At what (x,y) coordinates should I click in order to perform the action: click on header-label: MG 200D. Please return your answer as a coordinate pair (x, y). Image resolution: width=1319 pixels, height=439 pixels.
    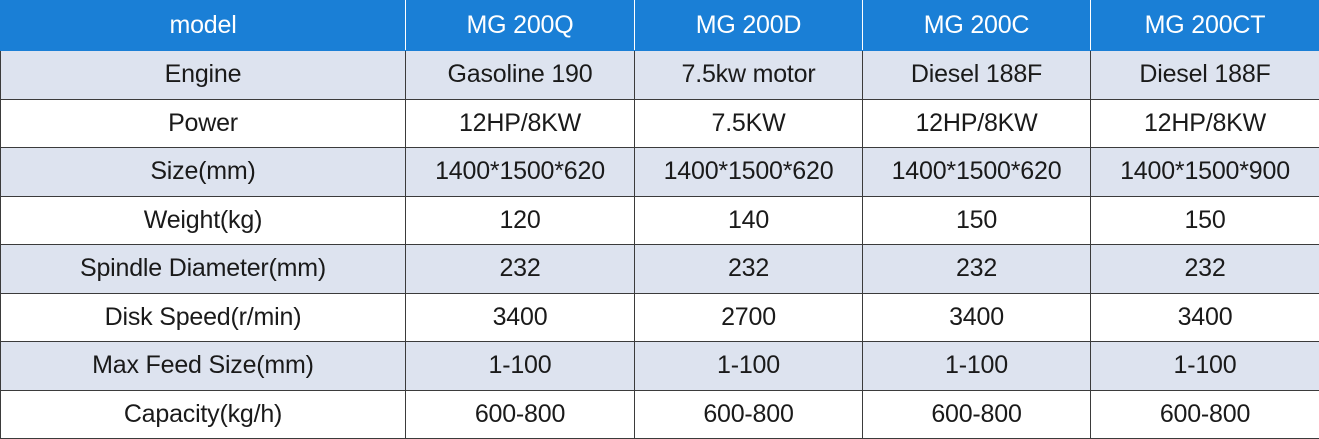
    Looking at the image, I should click on (749, 25).